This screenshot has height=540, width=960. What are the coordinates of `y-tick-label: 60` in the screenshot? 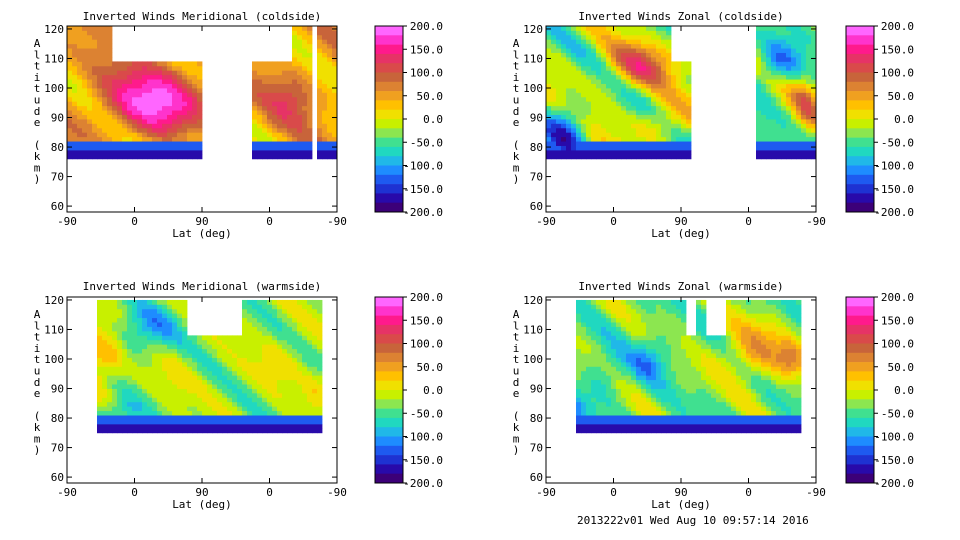 It's located at (57, 477).